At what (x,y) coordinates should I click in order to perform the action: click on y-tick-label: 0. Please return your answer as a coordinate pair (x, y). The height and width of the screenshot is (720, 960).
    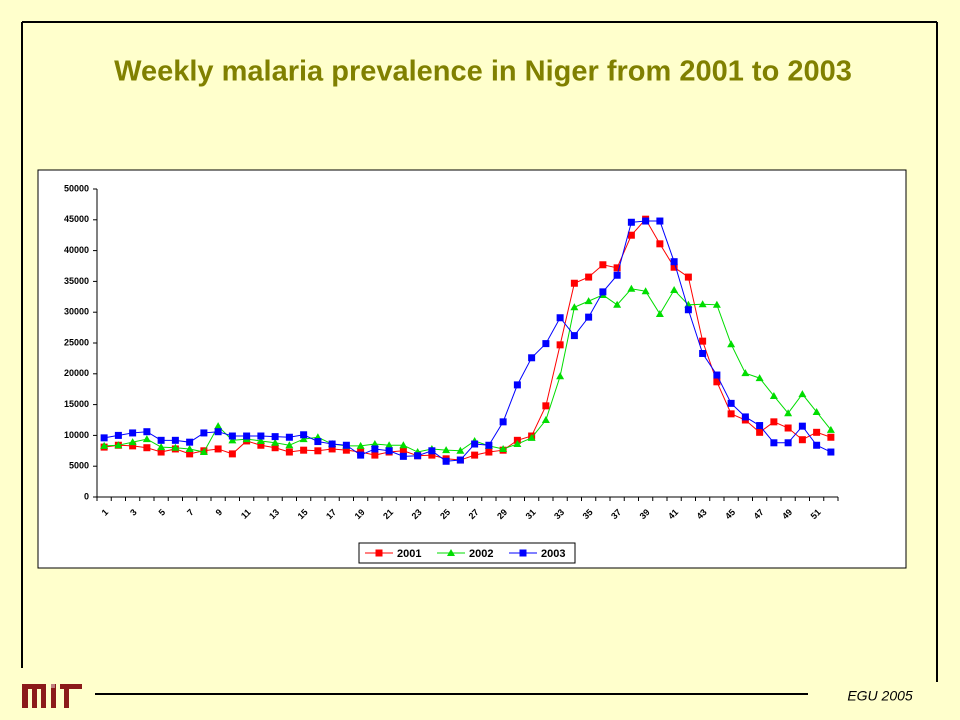
    Looking at the image, I should click on (86, 496).